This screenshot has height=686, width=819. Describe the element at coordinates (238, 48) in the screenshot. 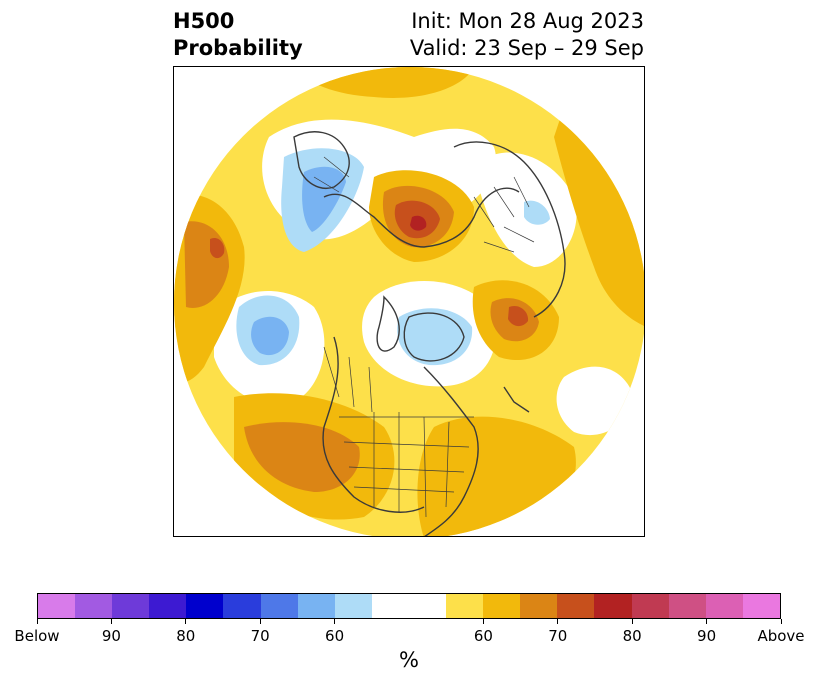

I see `title-product: Probability` at that location.